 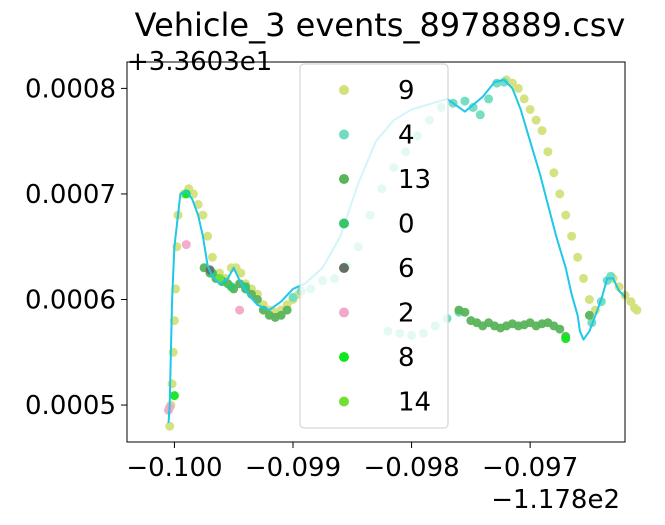 I want to click on chart-title: Vehicle_3 events_8978889.csv, so click(x=380, y=25).